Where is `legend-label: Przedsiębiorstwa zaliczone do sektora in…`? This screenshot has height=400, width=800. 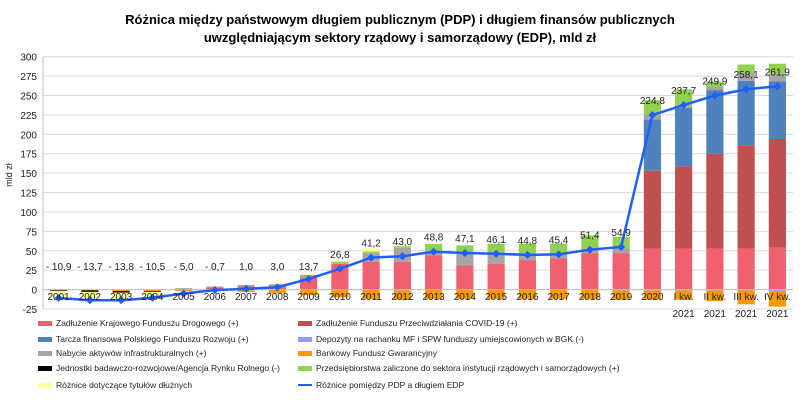
legend-label: Przedsiębiorstwa zaliczone do sektora in… is located at coordinates (468, 368).